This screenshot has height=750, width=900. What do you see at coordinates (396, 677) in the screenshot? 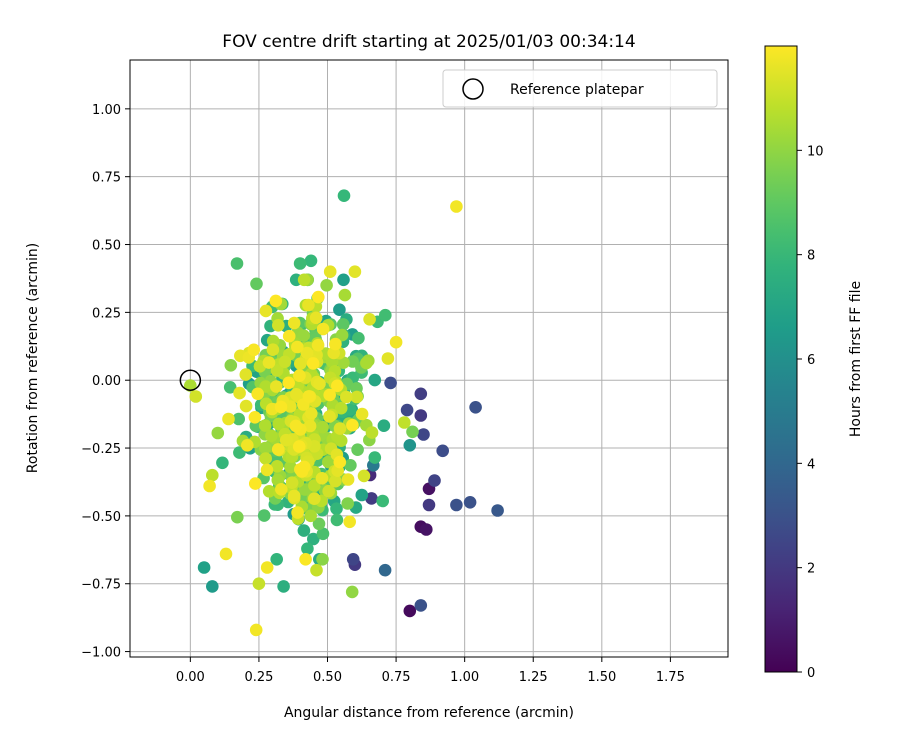
I see `x-tick-label: 0.75` at bounding box center [396, 677].